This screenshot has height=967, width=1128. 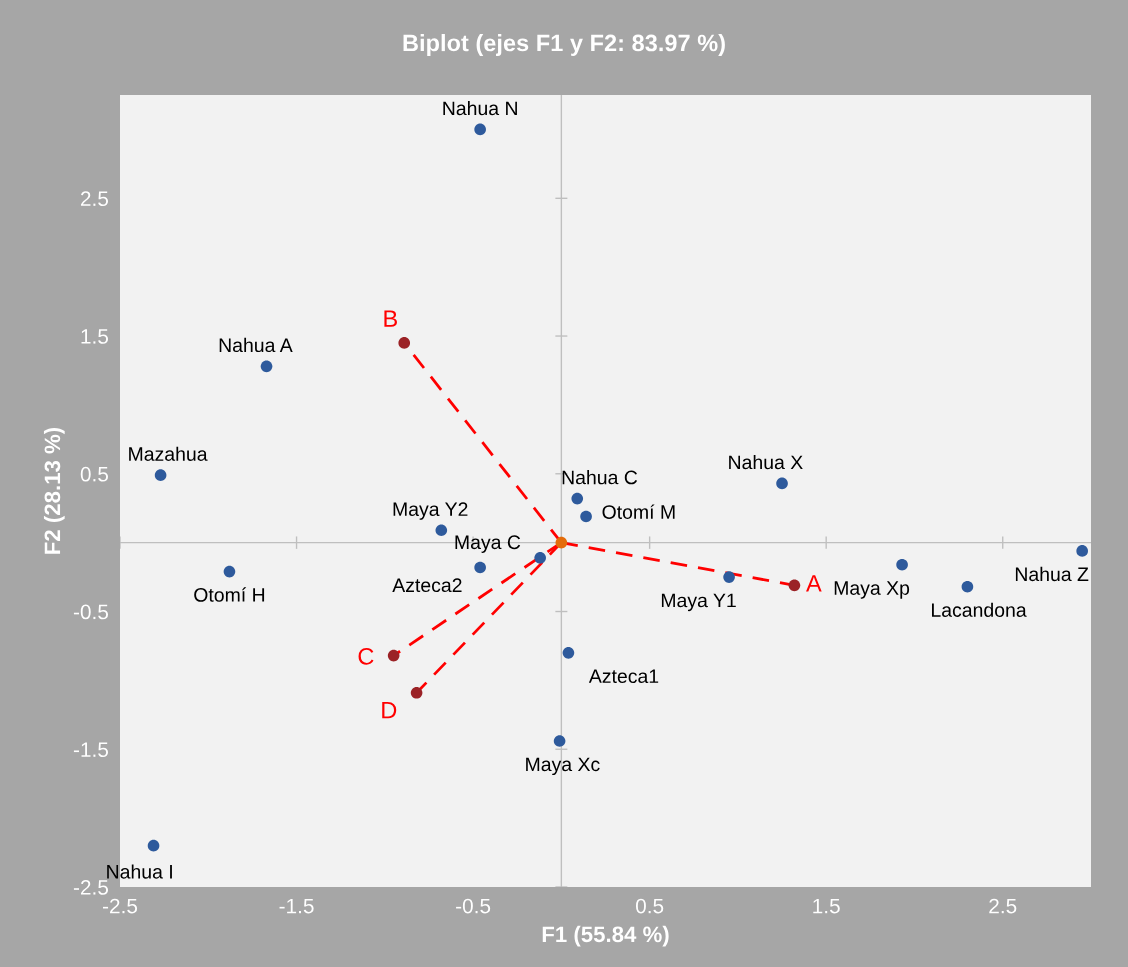 I want to click on annotation: Nahua C, so click(x=600, y=477).